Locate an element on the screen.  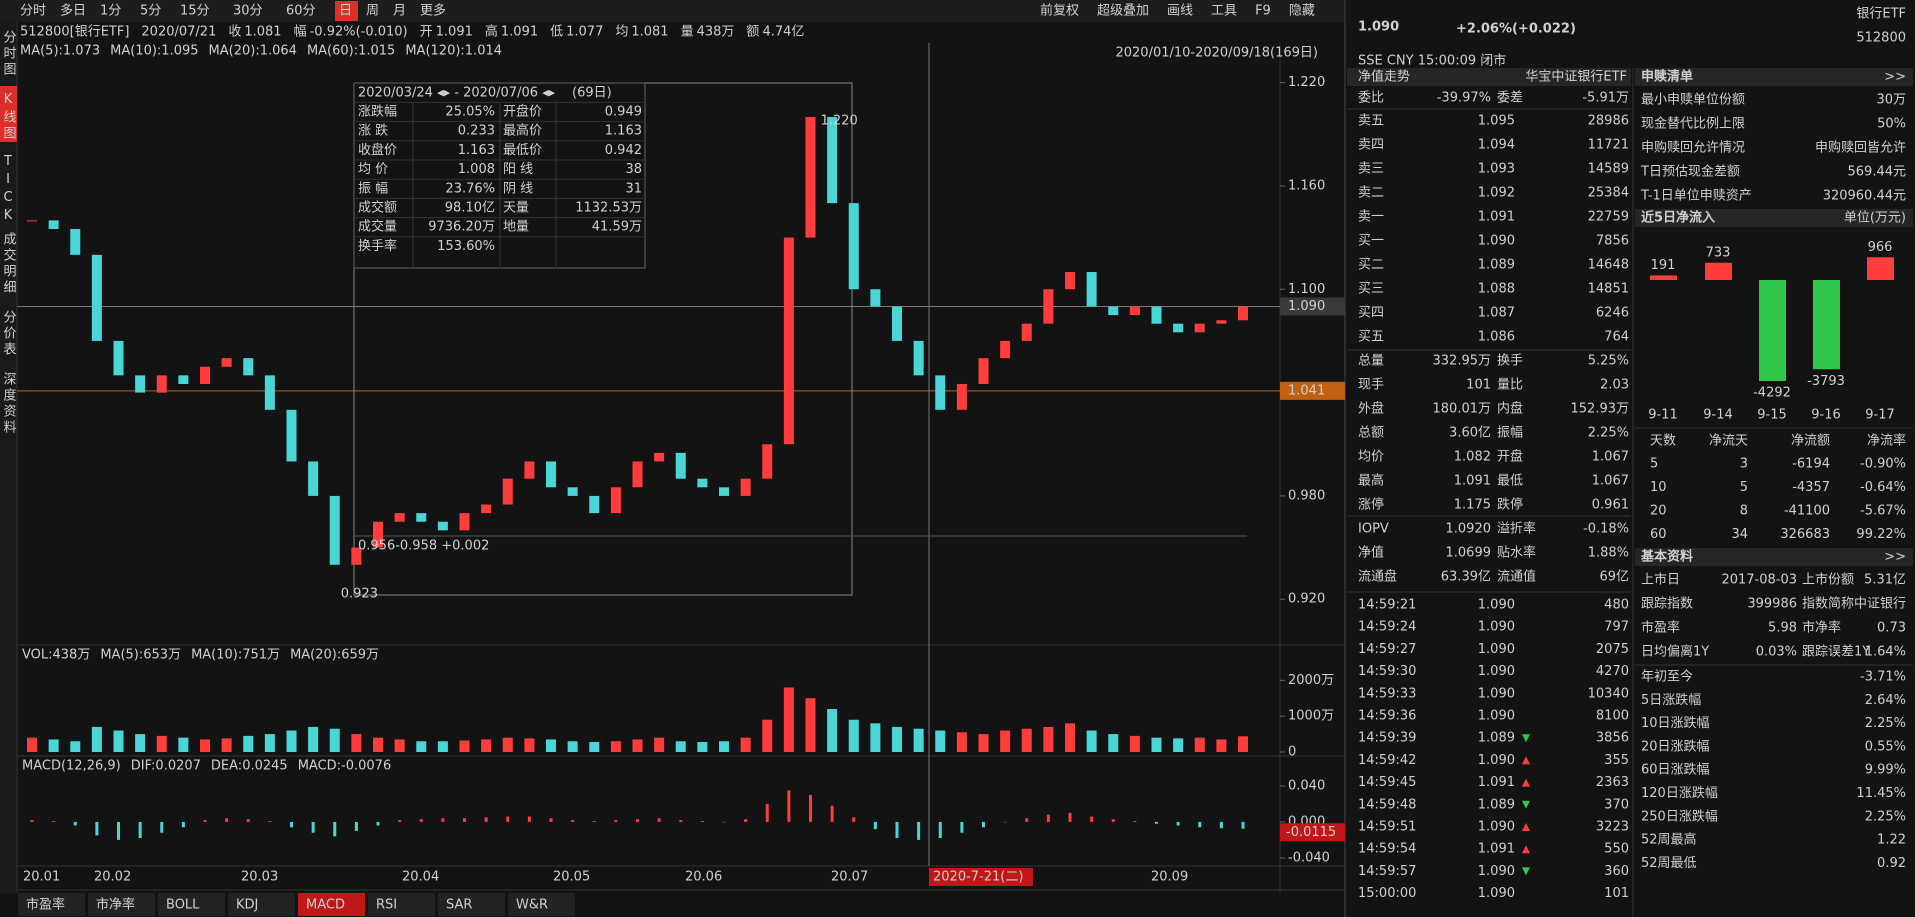
period-tab: 15分 is located at coordinates (195, 11).